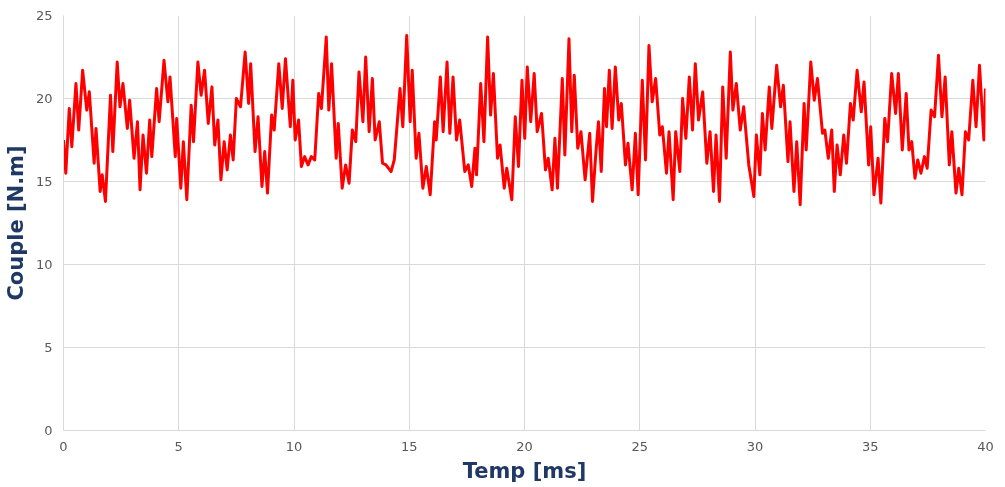 The width and height of the screenshot is (1005, 487). I want to click on x-tick-label: 35, so click(870, 446).